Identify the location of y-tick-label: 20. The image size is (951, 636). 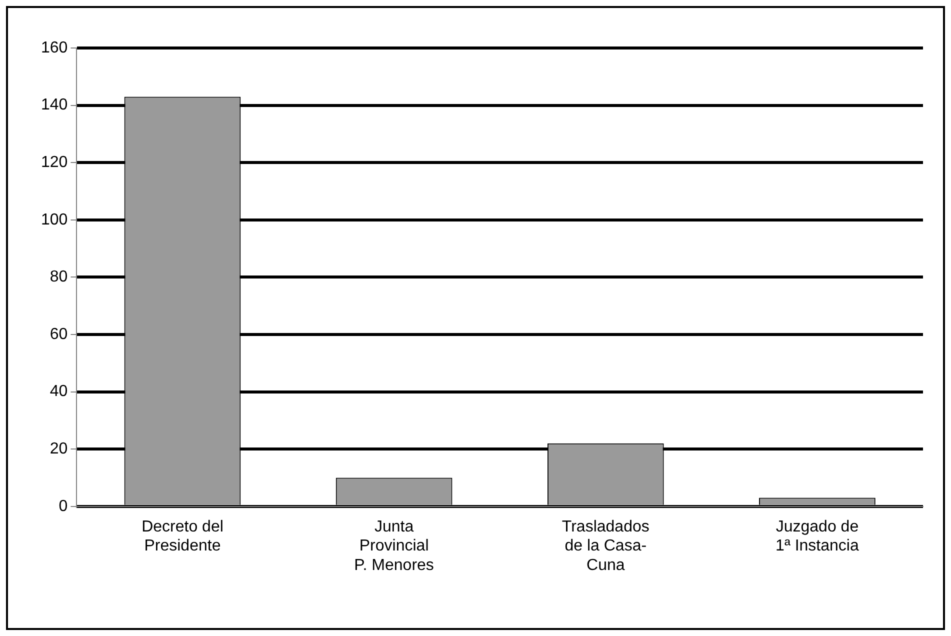
(59, 449).